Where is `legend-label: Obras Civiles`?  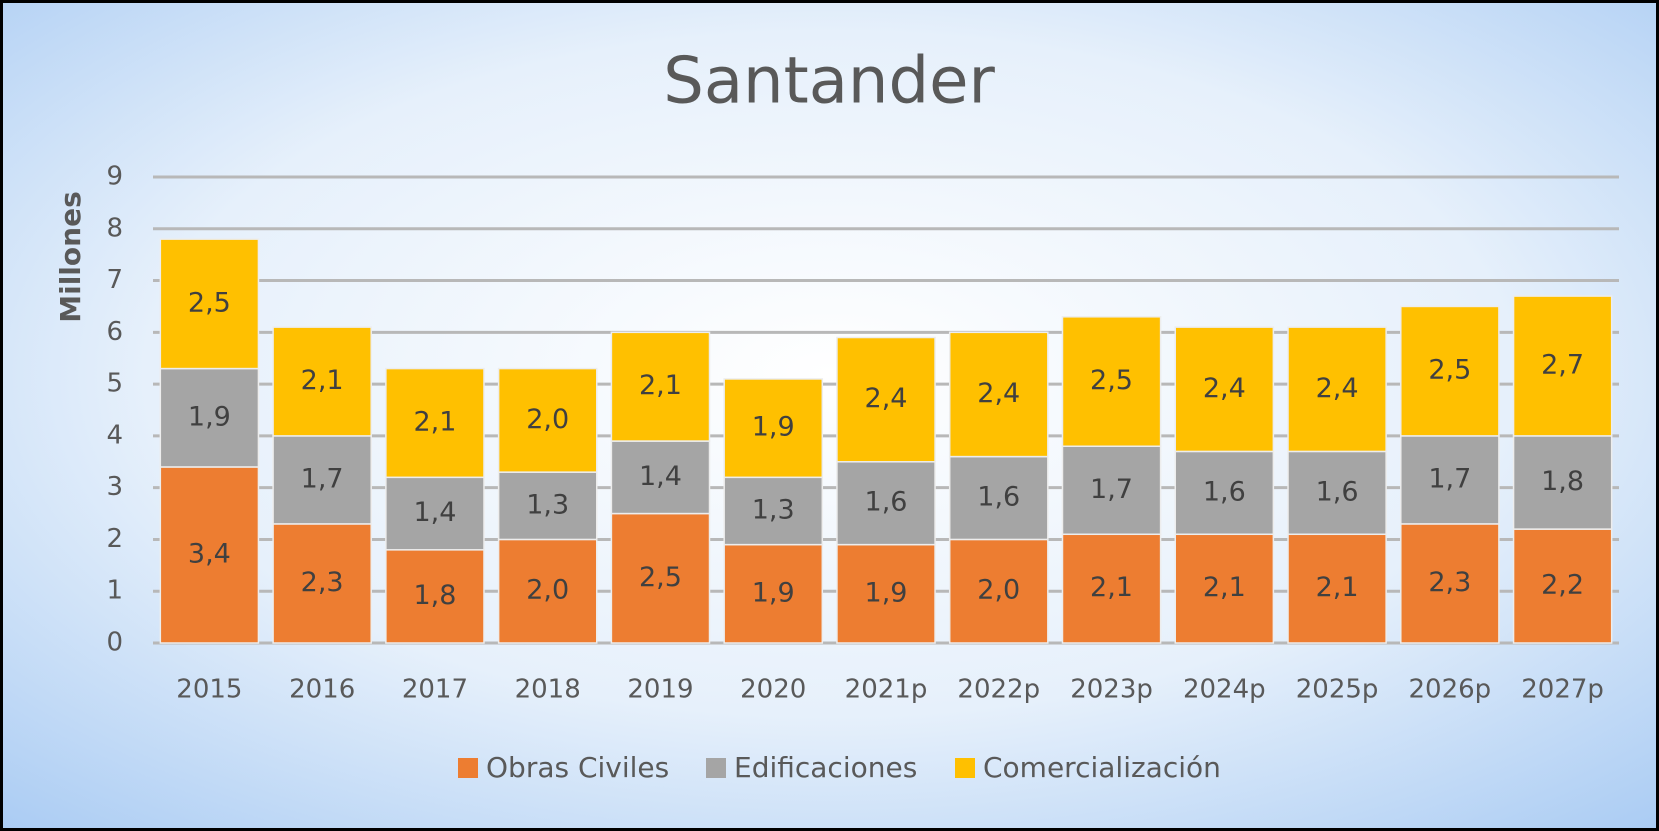 legend-label: Obras Civiles is located at coordinates (577, 767).